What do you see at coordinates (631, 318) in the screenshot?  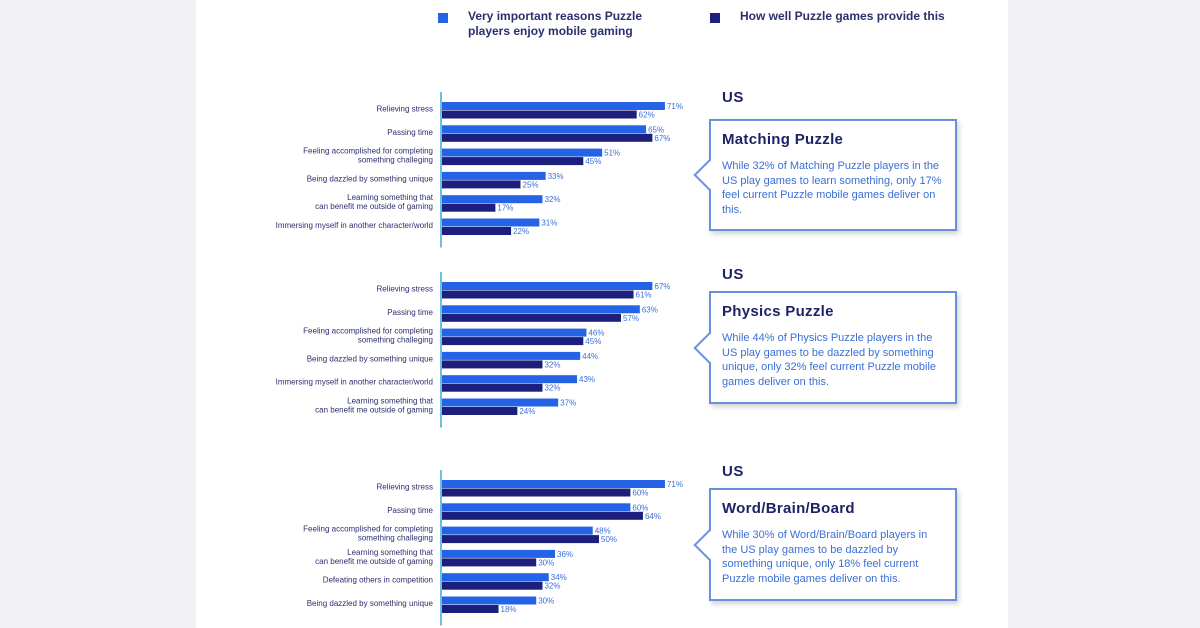 I see `value-label: 57%` at bounding box center [631, 318].